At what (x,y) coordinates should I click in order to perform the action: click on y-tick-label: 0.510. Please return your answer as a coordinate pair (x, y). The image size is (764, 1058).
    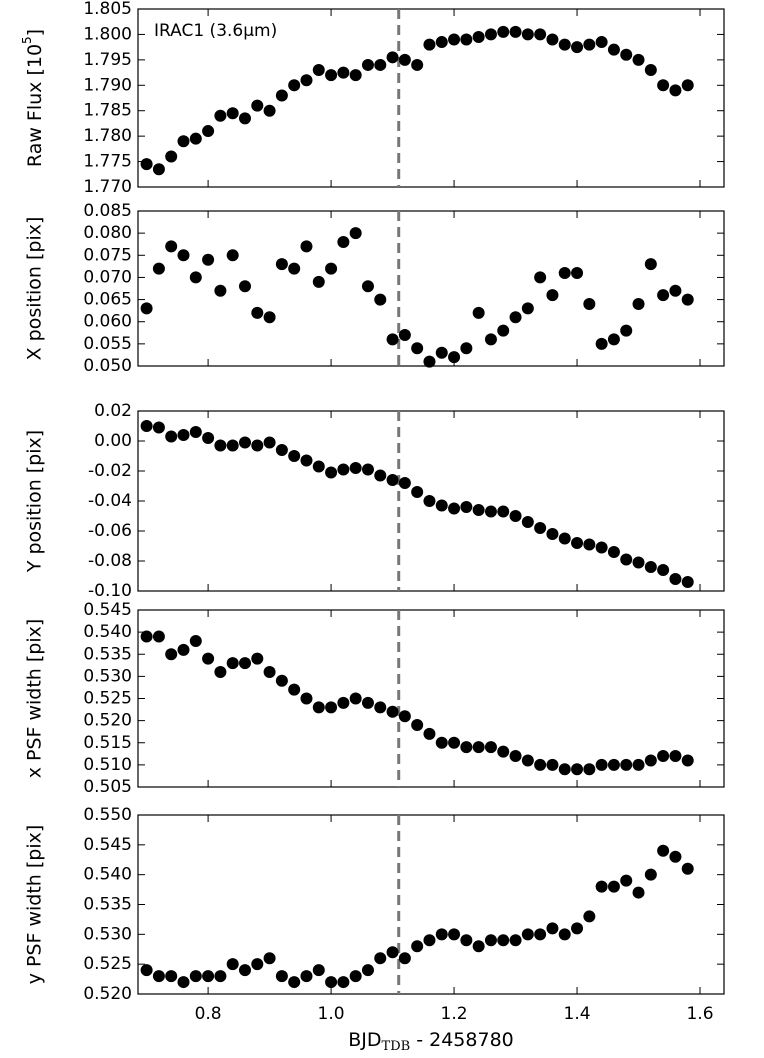
    Looking at the image, I should click on (107, 765).